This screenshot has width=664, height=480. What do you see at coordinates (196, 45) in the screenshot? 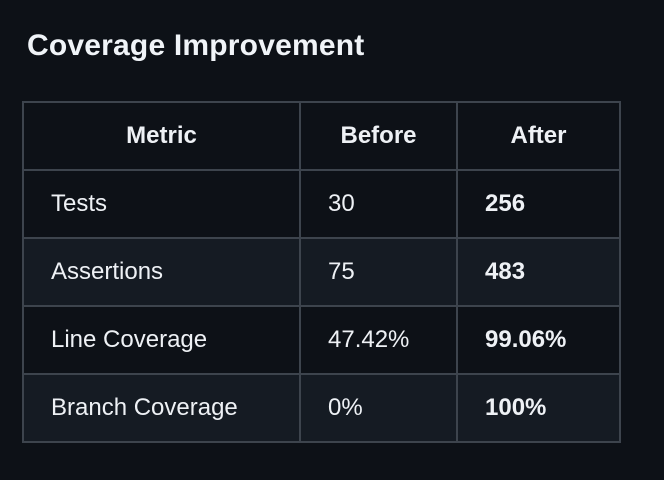
I see `page-title: Coverage Improvement` at bounding box center [196, 45].